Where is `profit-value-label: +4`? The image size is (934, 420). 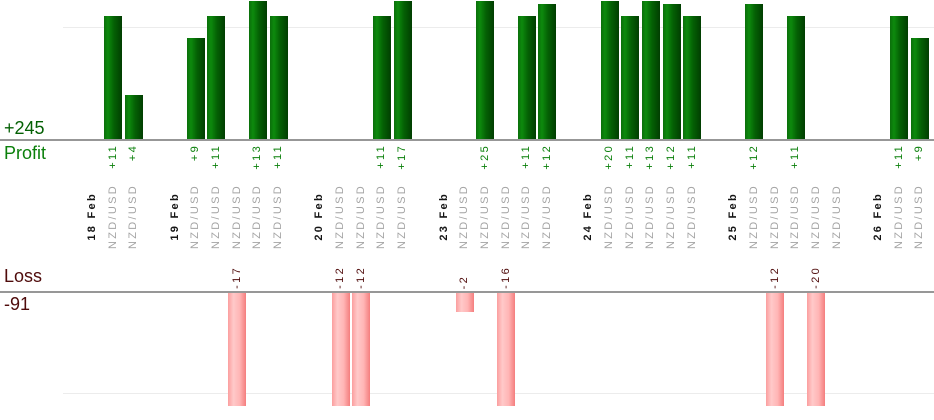
profit-value-label: +4 is located at coordinates (133, 152).